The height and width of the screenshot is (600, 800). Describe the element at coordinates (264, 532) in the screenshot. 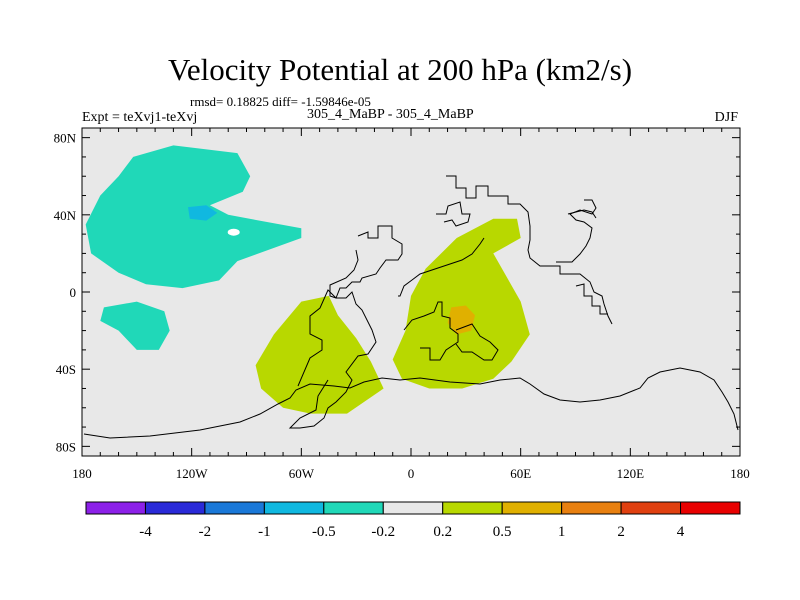

I see `colorbar-label: -1` at that location.